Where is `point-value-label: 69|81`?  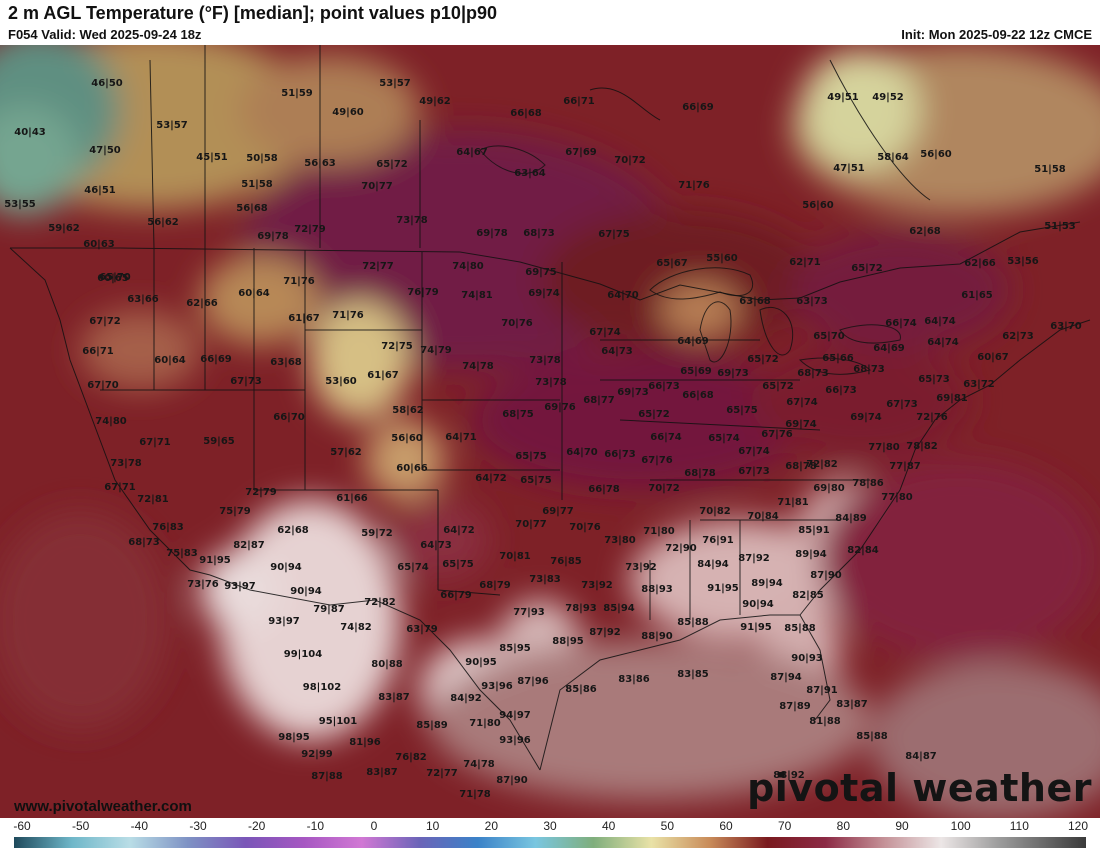
point-value-label: 69|81 is located at coordinates (952, 398).